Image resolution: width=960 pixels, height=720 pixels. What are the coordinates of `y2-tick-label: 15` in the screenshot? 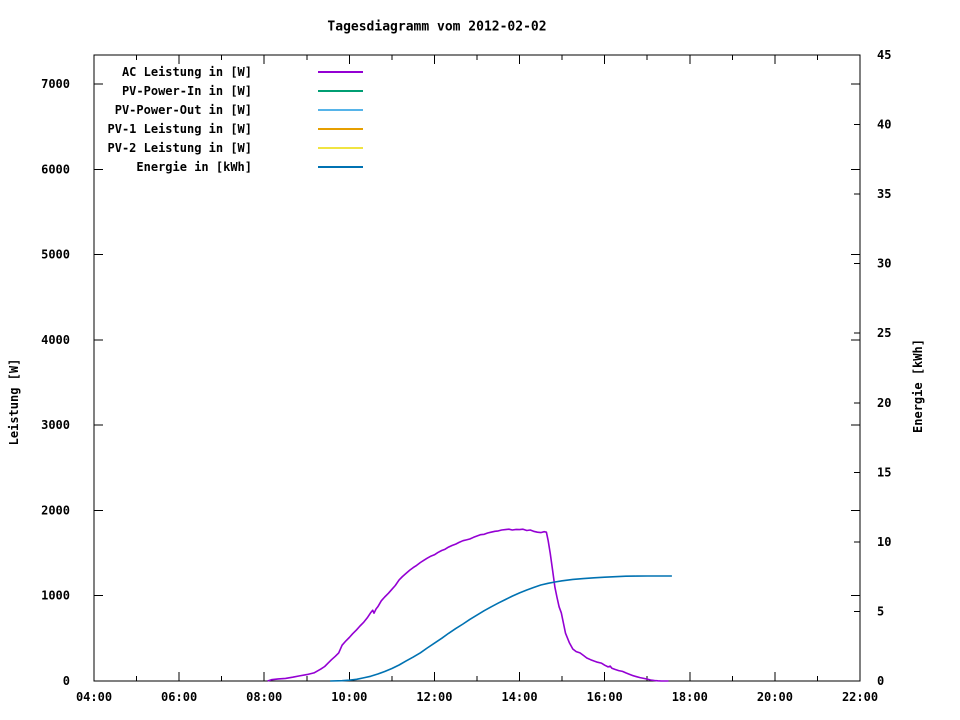 It's located at (884, 472).